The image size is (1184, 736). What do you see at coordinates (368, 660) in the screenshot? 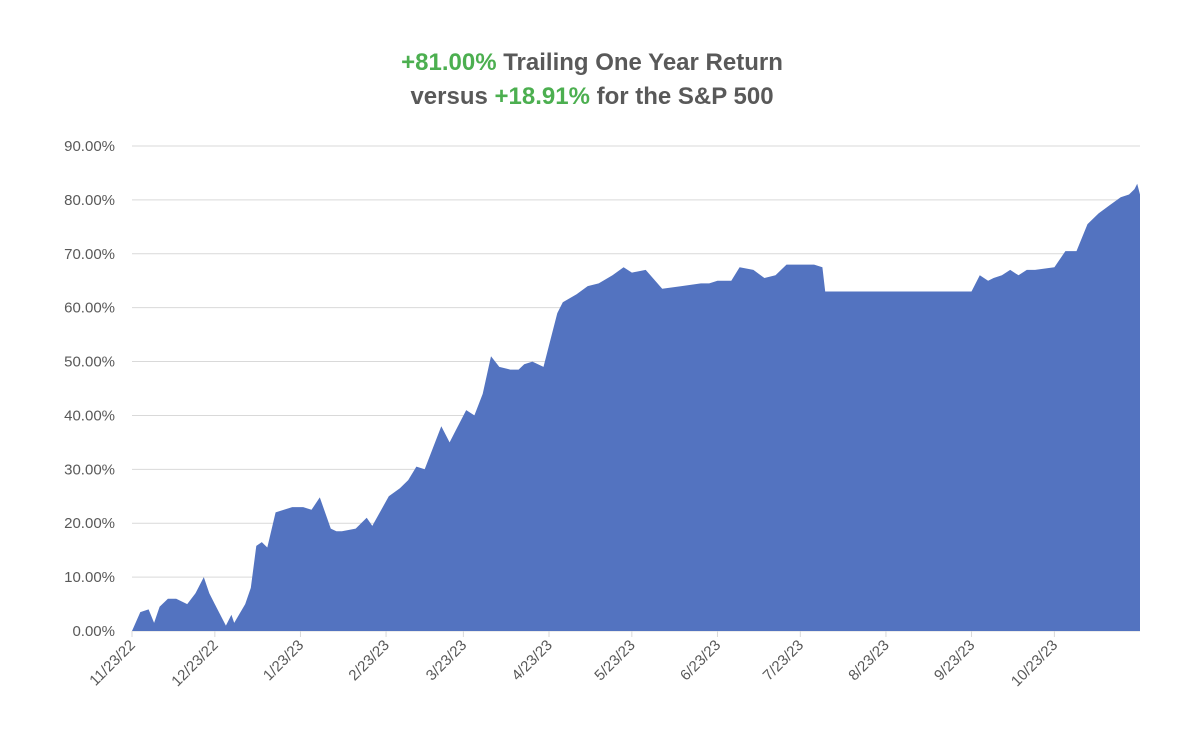
I see `x-tick-label: 2/23/23` at bounding box center [368, 660].